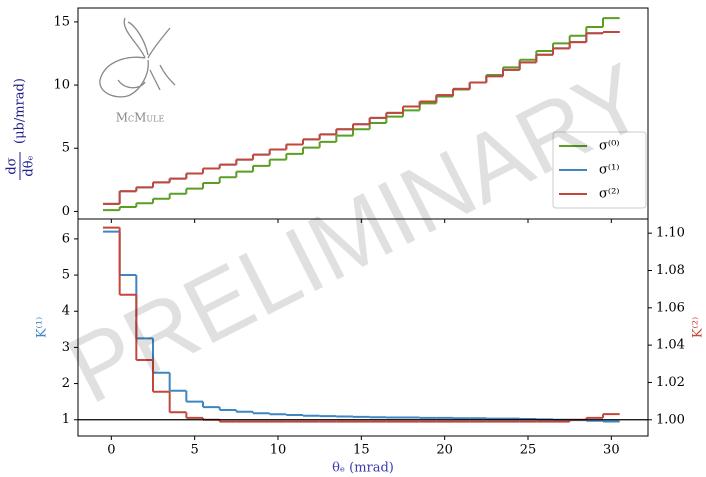  I want to click on y-label-numerator: dσ, so click(12, 165).